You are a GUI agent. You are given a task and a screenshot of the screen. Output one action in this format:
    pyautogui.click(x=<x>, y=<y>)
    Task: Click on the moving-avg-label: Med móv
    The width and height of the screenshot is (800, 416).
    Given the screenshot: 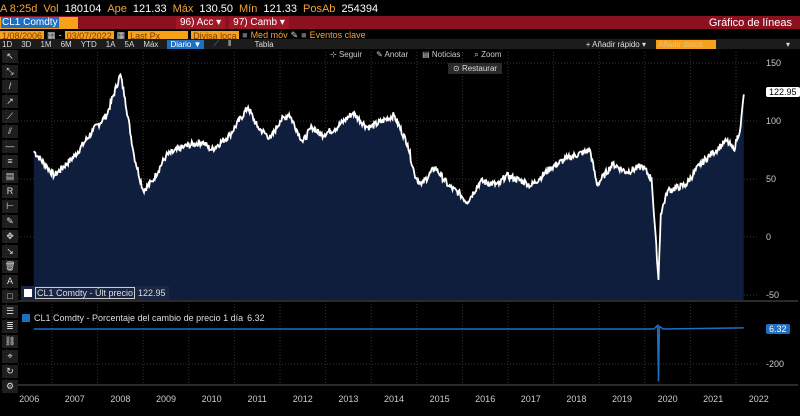 What is the action you would take?
    pyautogui.click(x=269, y=35)
    